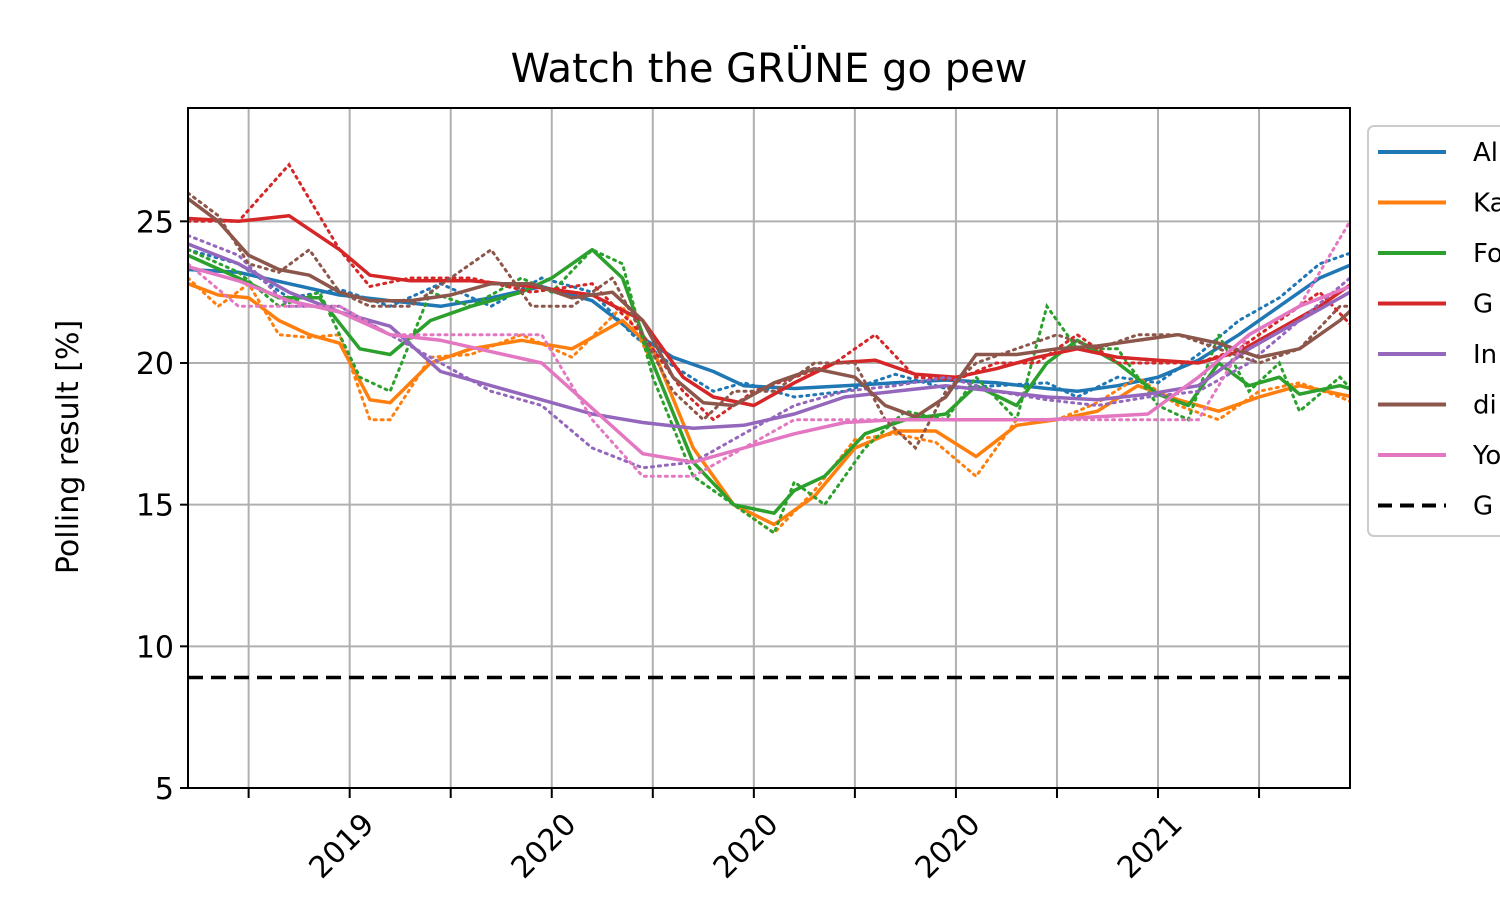 The image size is (1500, 900). Describe the element at coordinates (1485, 406) in the screenshot. I see `legend-label: di` at that location.